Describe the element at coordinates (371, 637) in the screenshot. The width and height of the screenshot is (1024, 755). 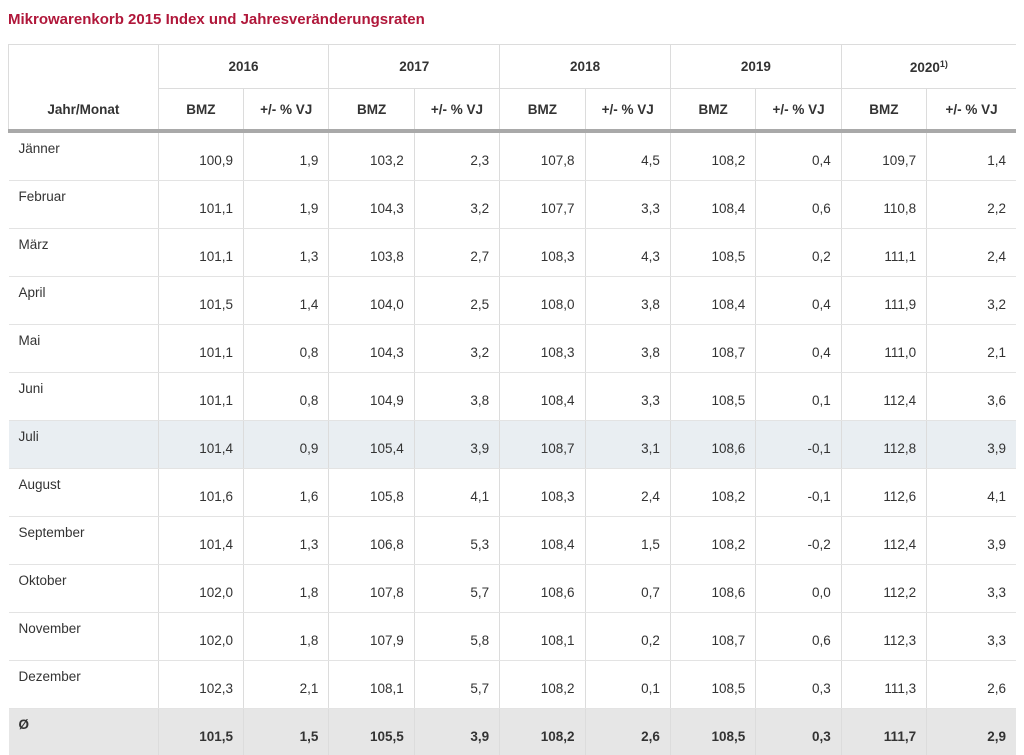
I see `bmz-cell: 107,9` at that location.